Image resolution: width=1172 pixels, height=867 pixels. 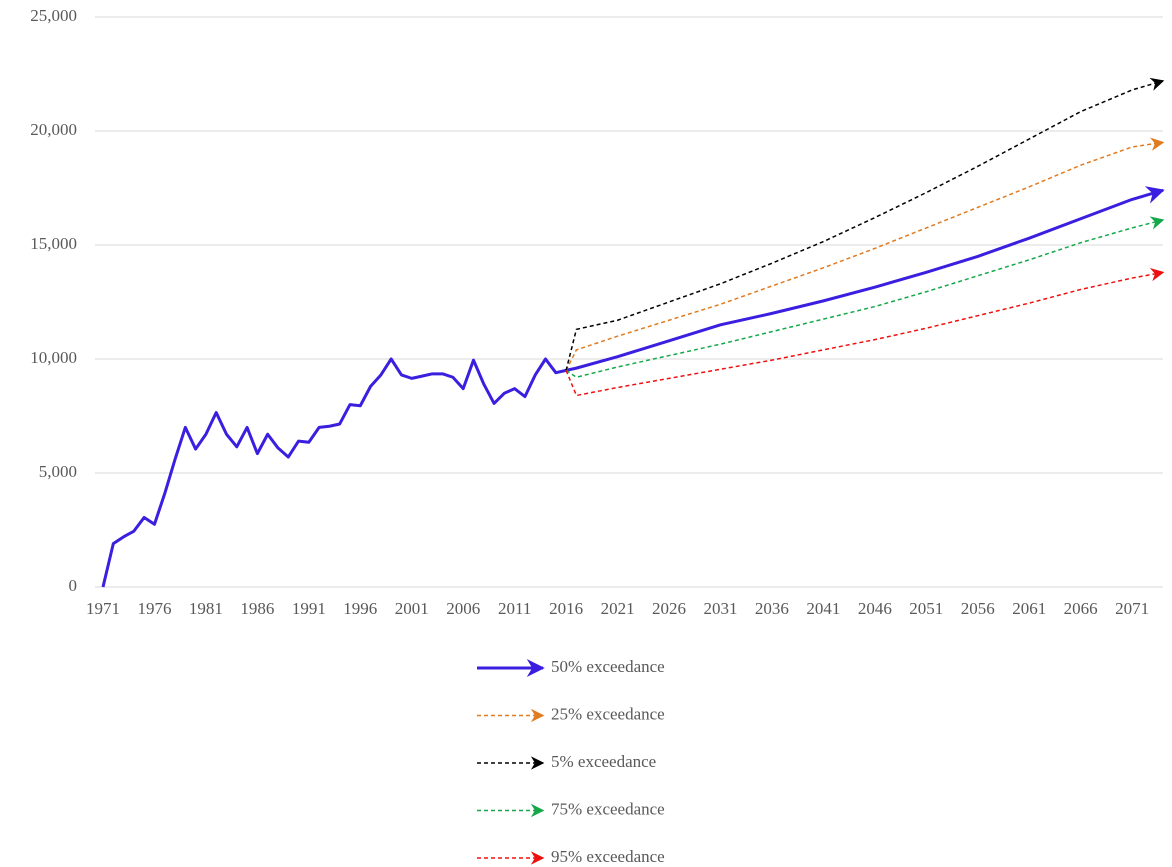 I want to click on legend-label: 5% exceedance, so click(x=603, y=761).